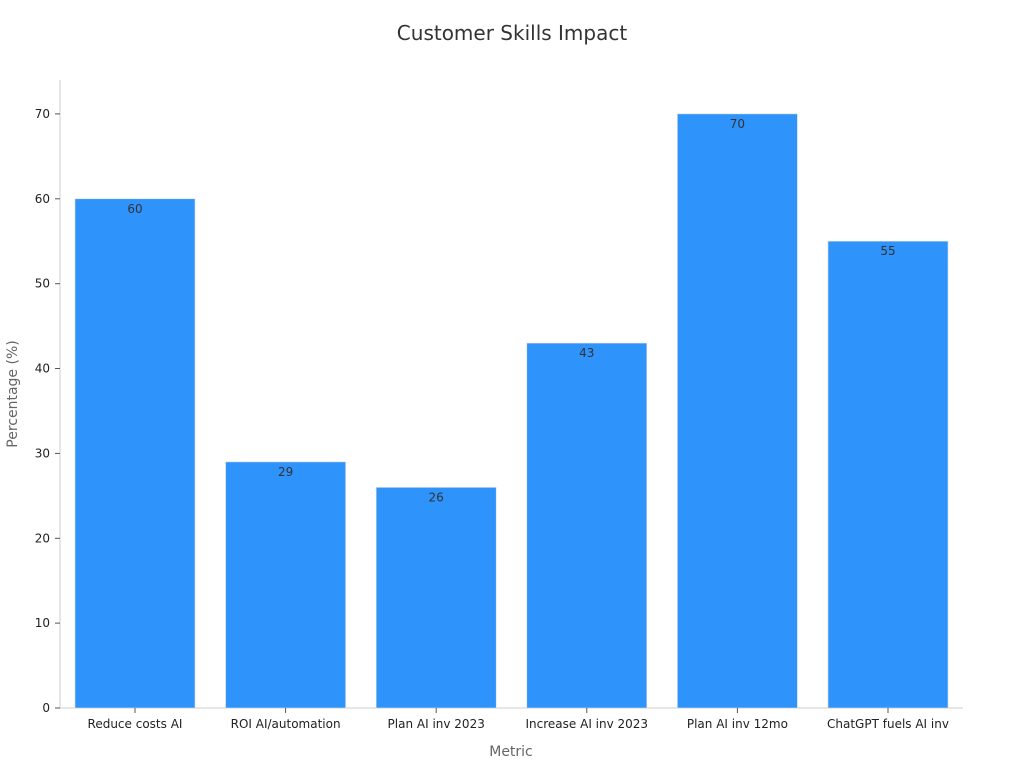  Describe the element at coordinates (286, 724) in the screenshot. I see `x-tick-label: ROI AI/automation` at that location.